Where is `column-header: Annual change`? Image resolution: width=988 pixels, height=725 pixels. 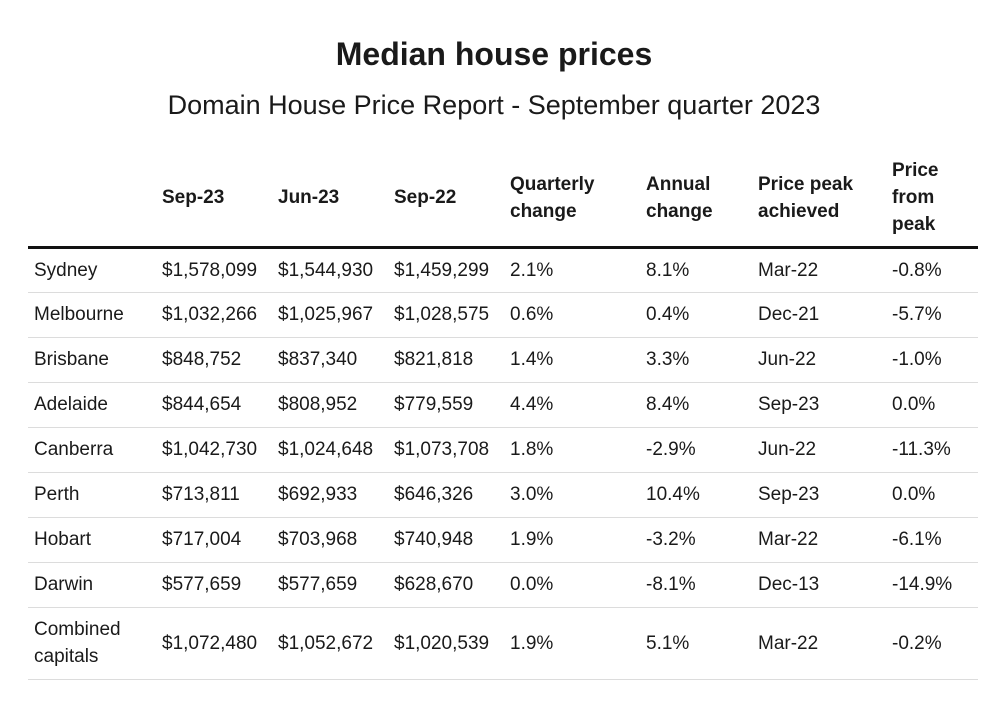 column-header: Annual change is located at coordinates (679, 197).